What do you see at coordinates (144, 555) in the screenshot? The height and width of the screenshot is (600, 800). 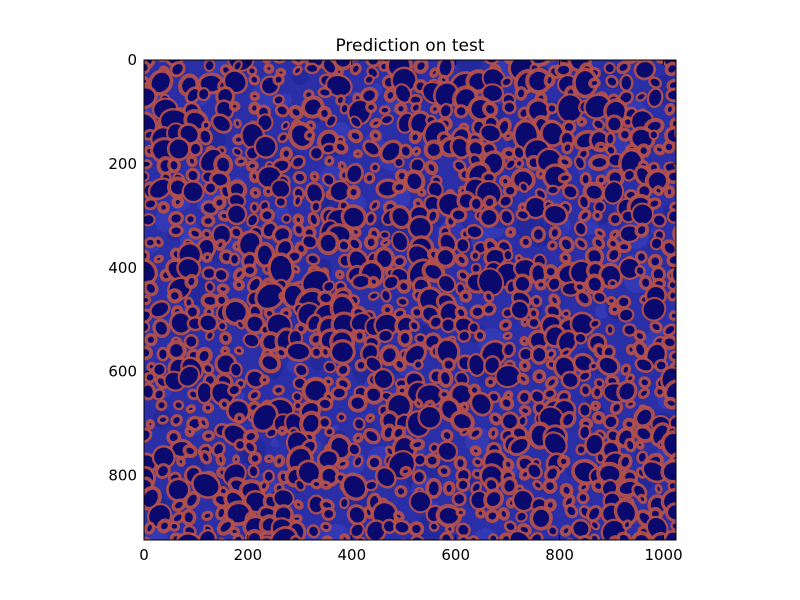 I see `x-tick-label: 0` at bounding box center [144, 555].